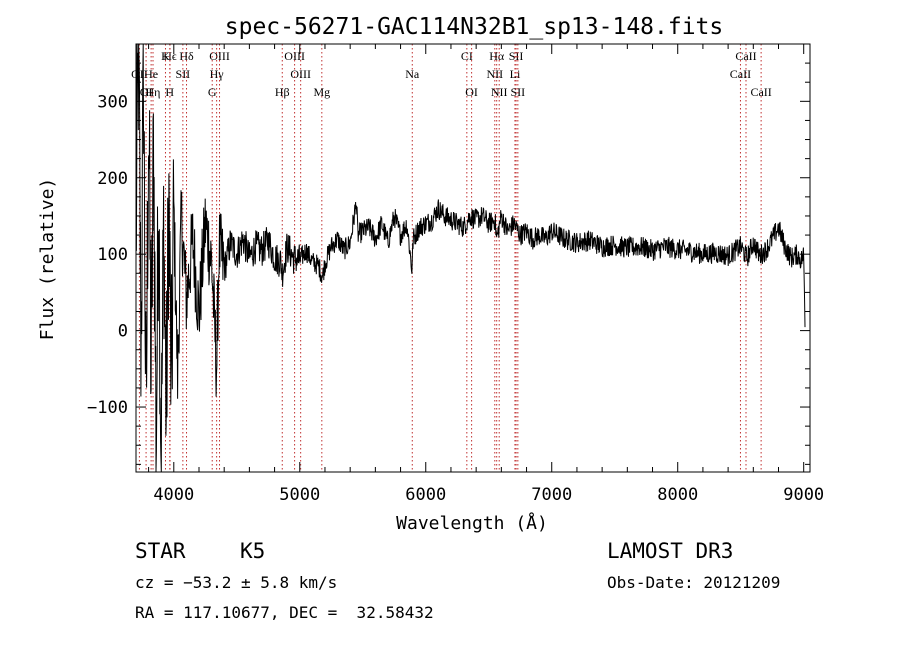  Describe the element at coordinates (300, 74) in the screenshot. I see `line-label-13: OIII` at that location.